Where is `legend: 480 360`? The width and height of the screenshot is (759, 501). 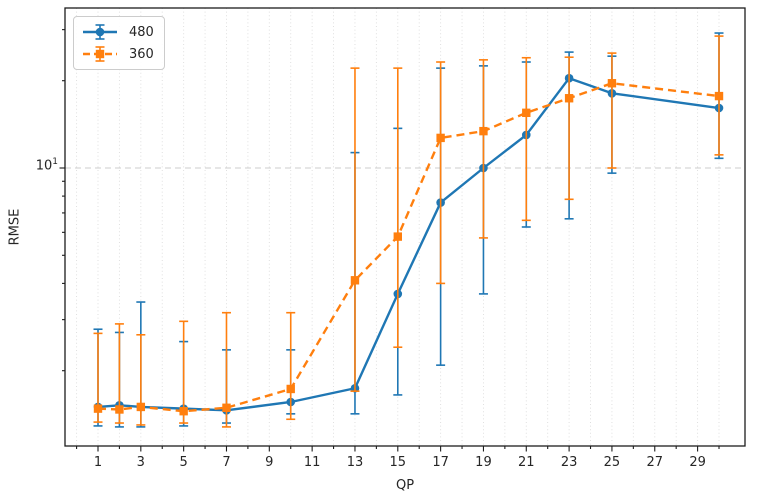
legend: 480 360 is located at coordinates (119, 43).